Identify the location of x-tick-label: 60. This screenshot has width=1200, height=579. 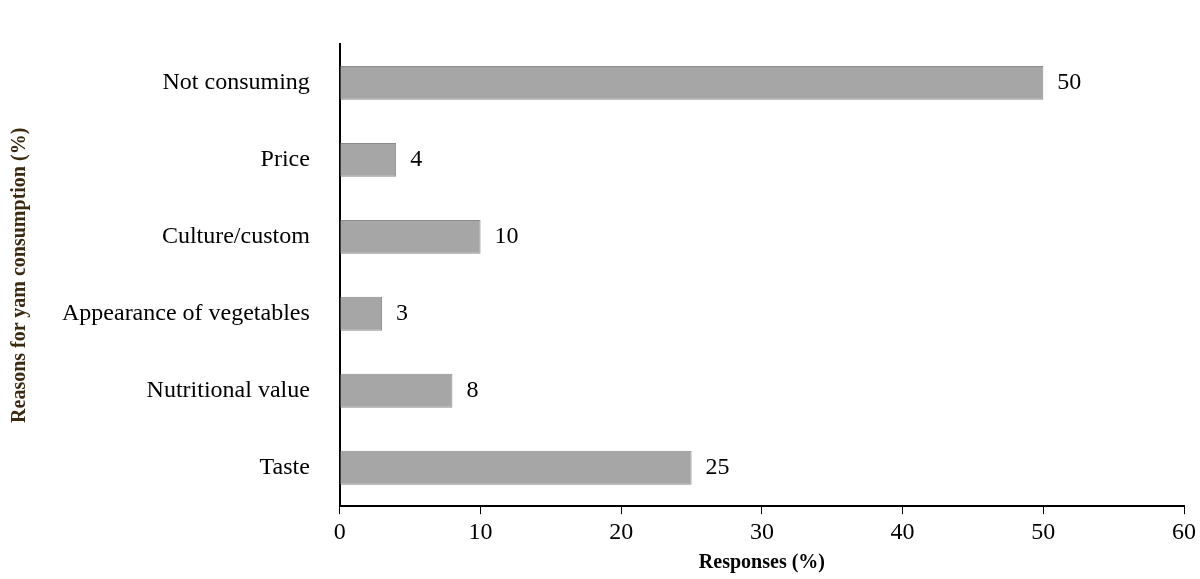
(1184, 530).